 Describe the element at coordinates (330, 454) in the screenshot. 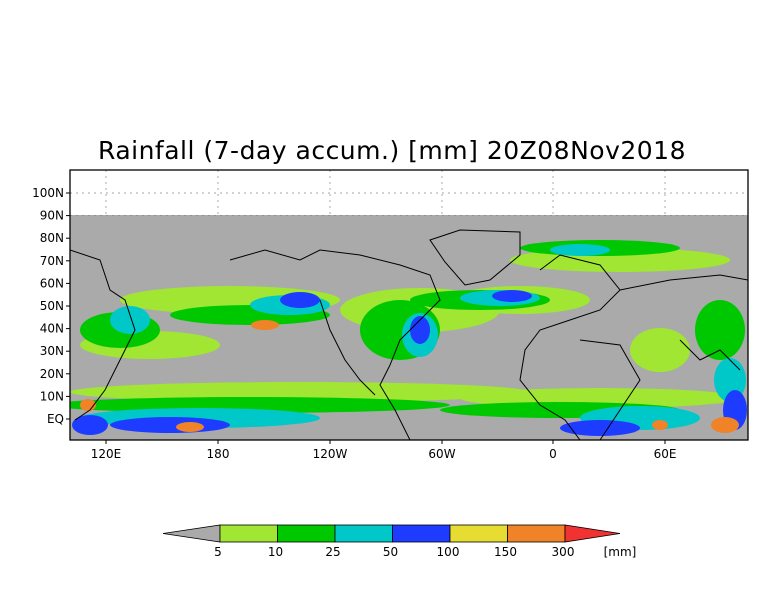

I see `lon-label: 120W` at that location.